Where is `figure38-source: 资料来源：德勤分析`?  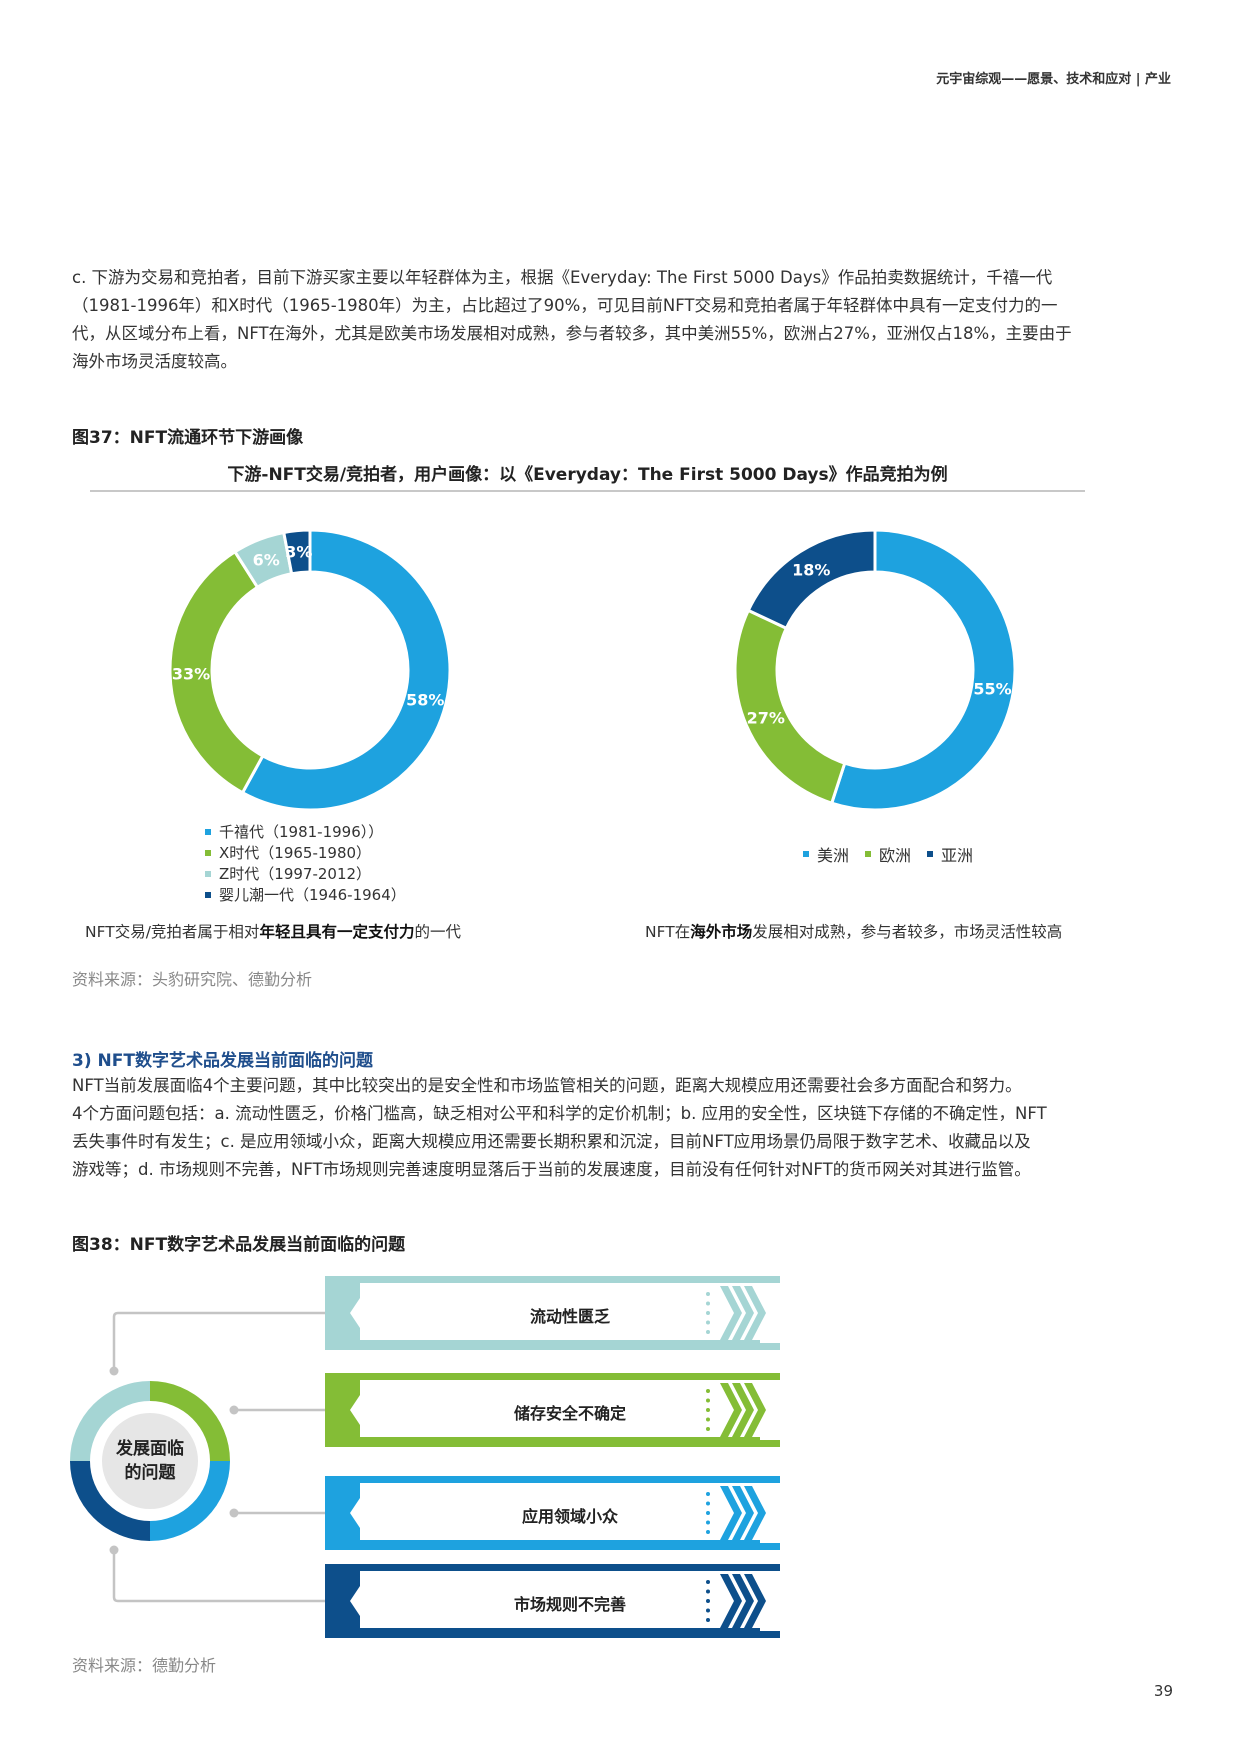 figure38-source: 资料来源：德勤分析 is located at coordinates (144, 1665).